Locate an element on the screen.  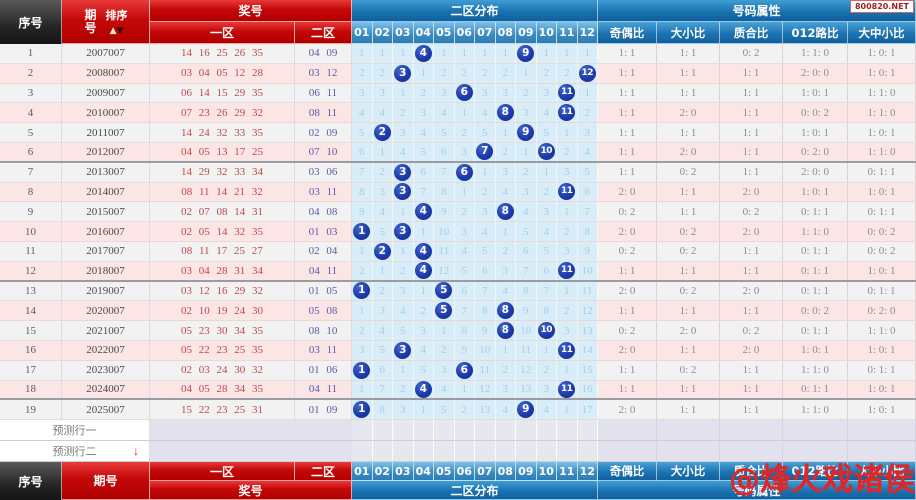
sort-desc-icon: ▼ is located at coordinates (120, 31).